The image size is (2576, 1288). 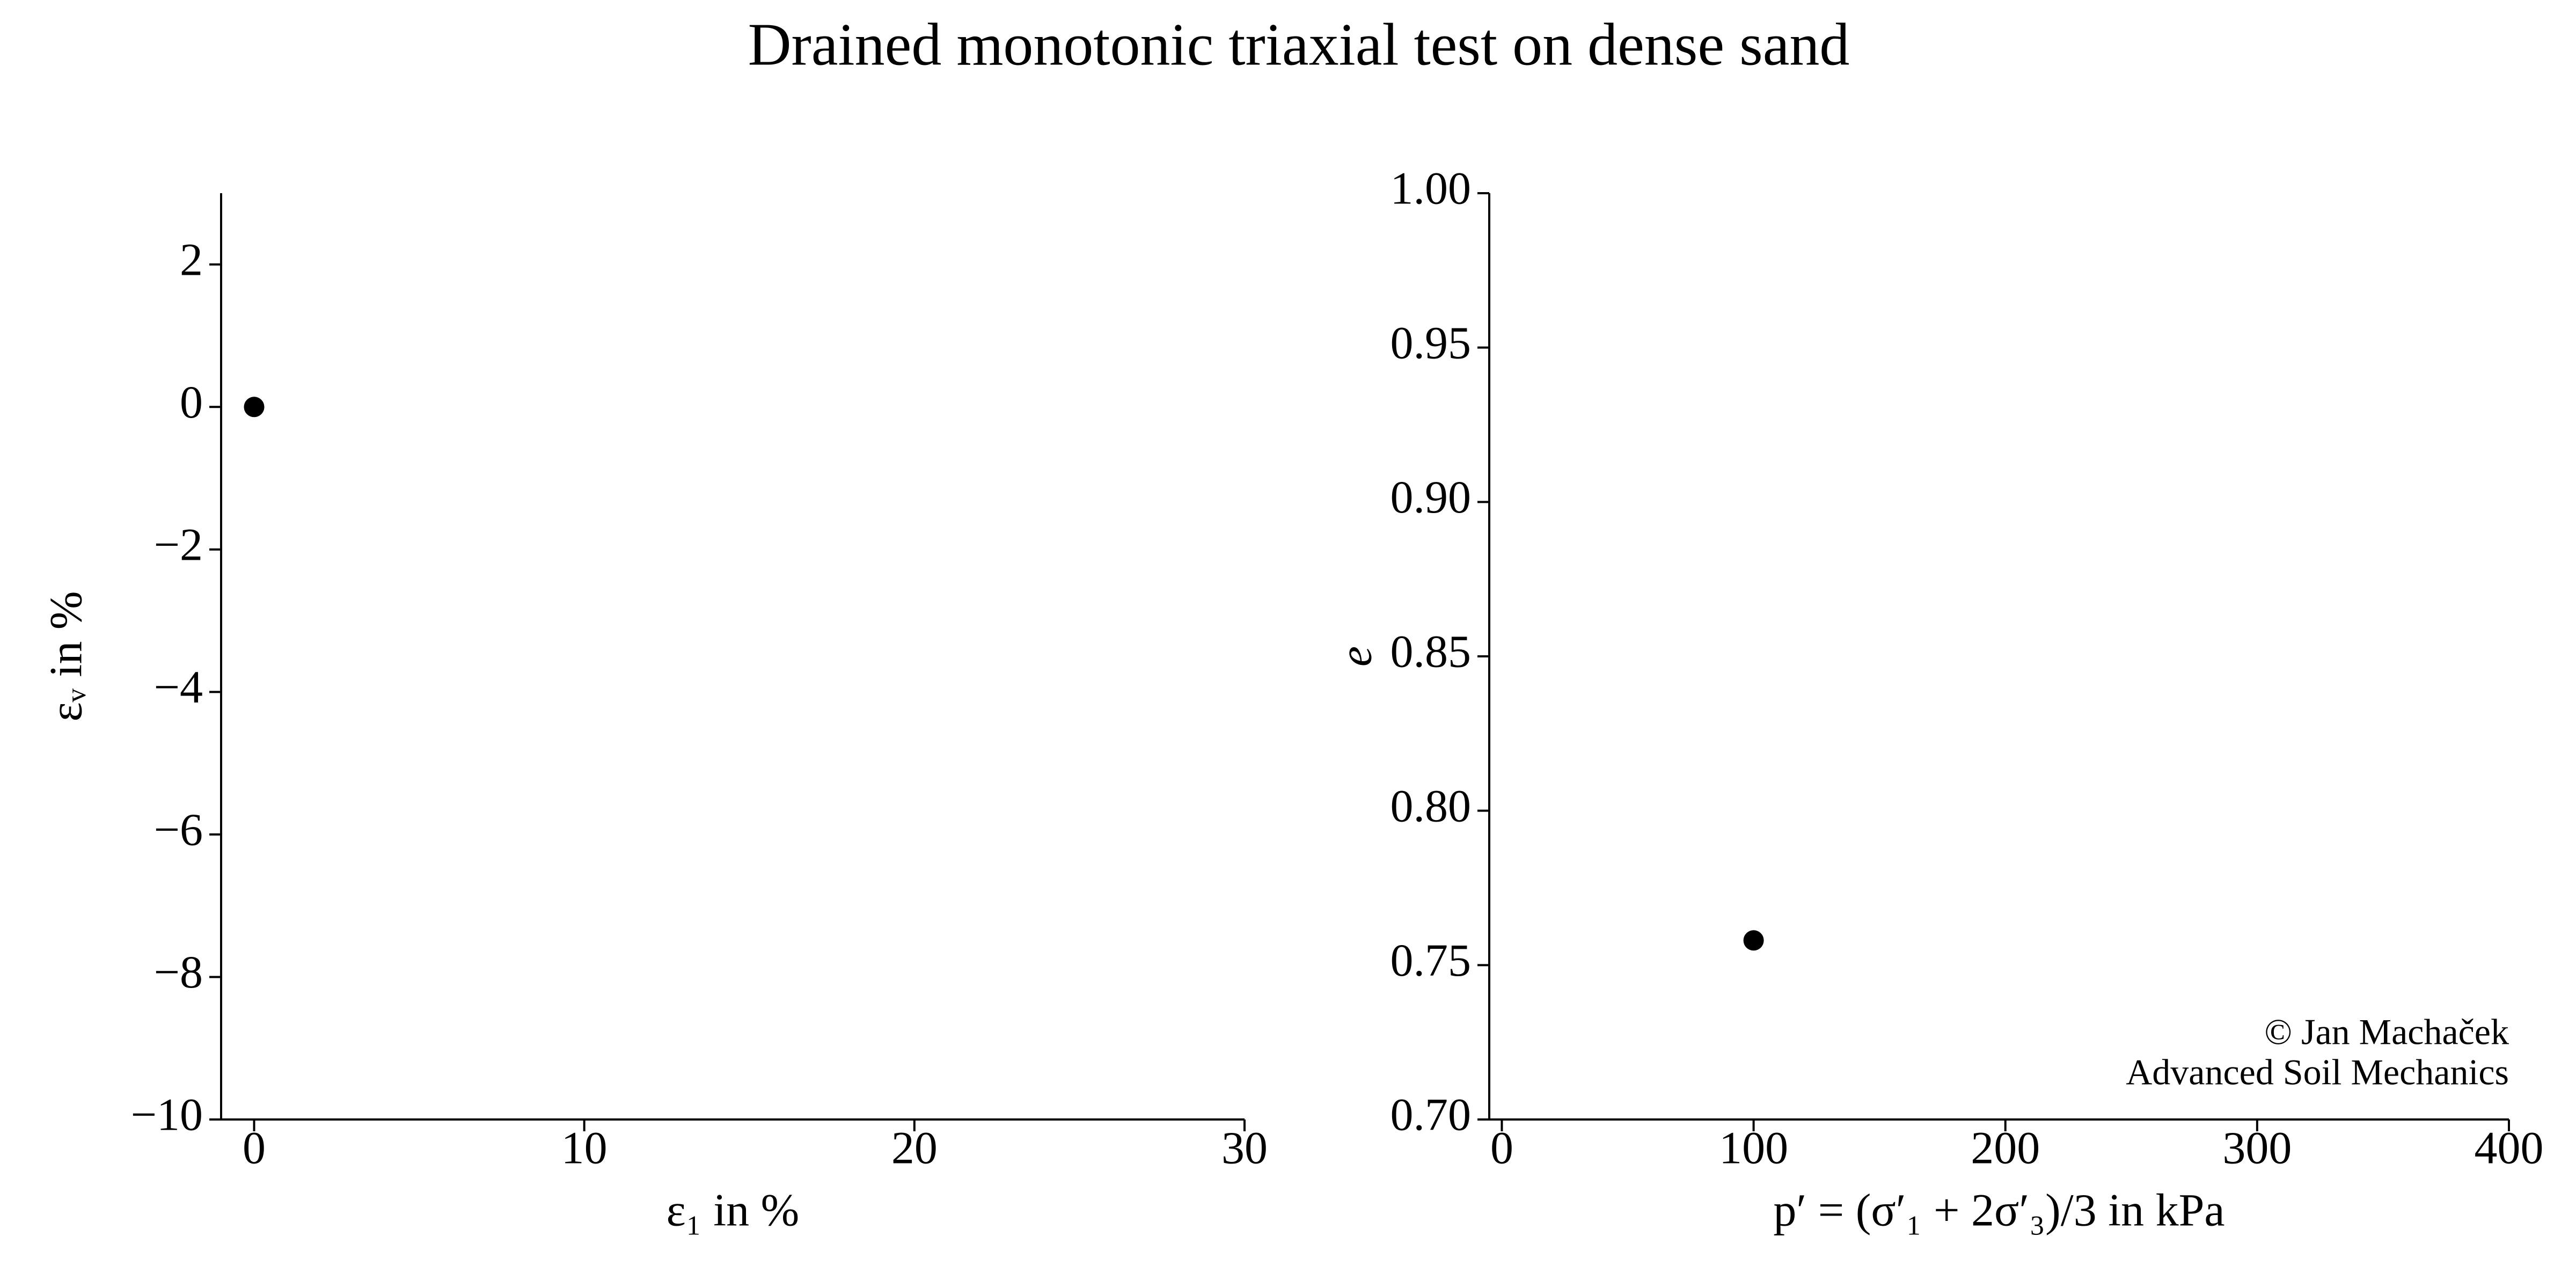 I want to click on y-tick-label: −2, so click(x=178, y=544).